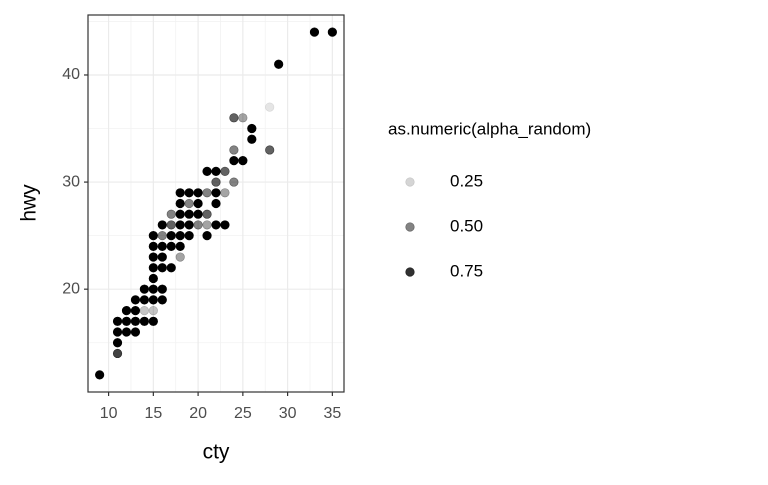 The height and width of the screenshot is (485, 768). I want to click on x-tick-label: 10, so click(109, 413).